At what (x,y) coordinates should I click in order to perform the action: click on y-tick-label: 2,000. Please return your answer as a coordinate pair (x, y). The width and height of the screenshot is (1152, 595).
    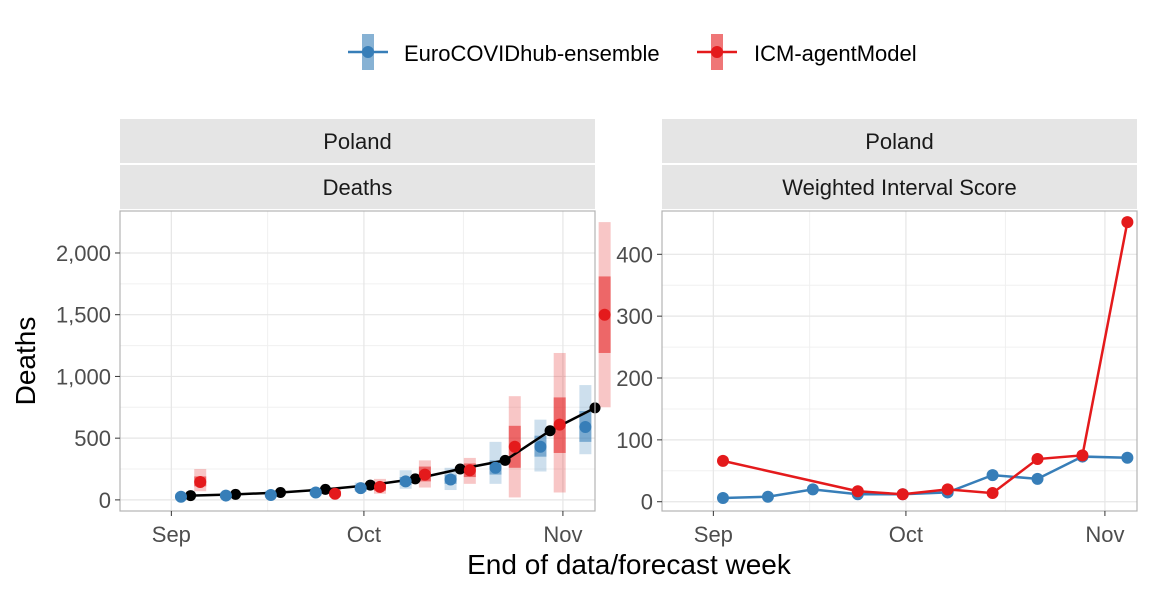
    Looking at the image, I should click on (83, 253).